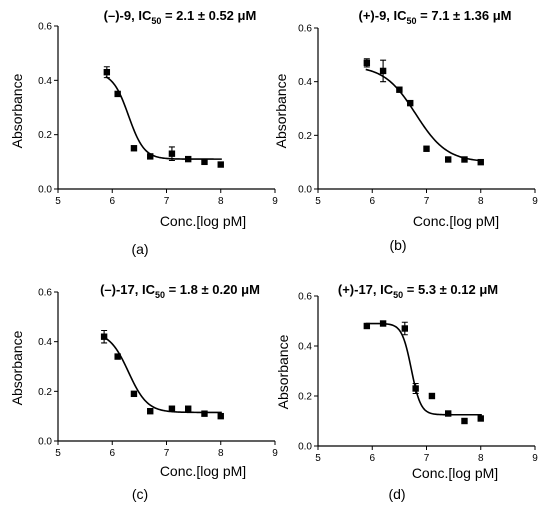 This screenshot has width=550, height=508. Describe the element at coordinates (397, 245) in the screenshot. I see `panel-label: (b)` at that location.